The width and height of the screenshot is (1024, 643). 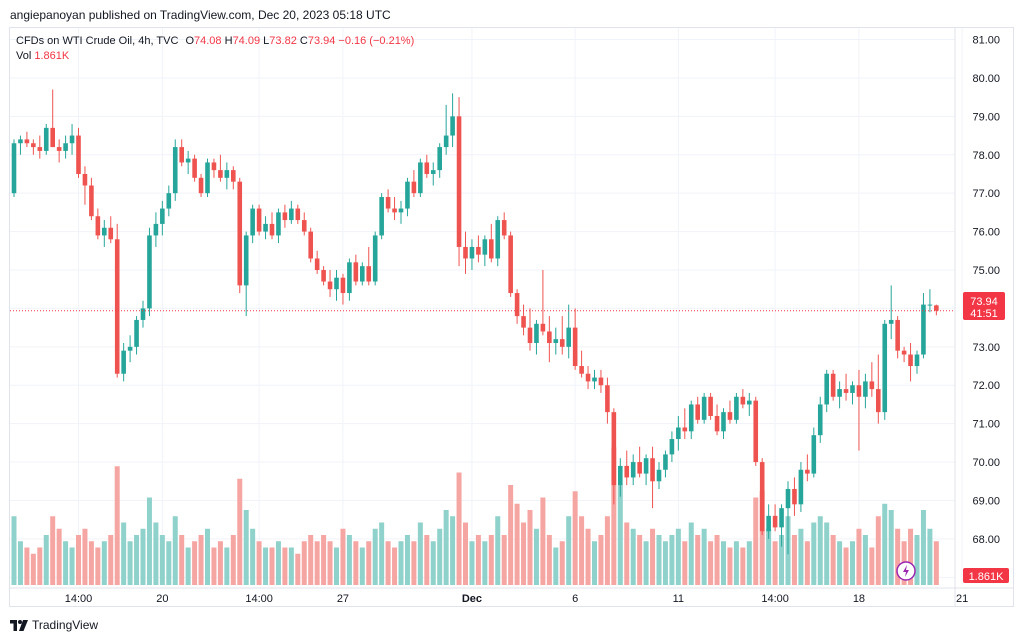 I want to click on lightning-icon, so click(x=906, y=571).